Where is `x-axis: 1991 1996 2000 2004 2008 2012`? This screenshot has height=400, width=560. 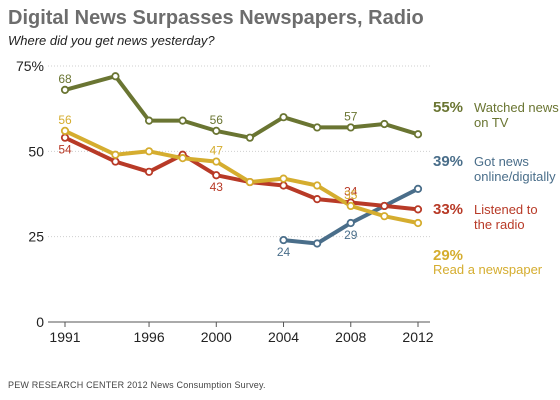 x-axis: 1991 1996 2000 2004 2008 2012 is located at coordinates (241, 333).